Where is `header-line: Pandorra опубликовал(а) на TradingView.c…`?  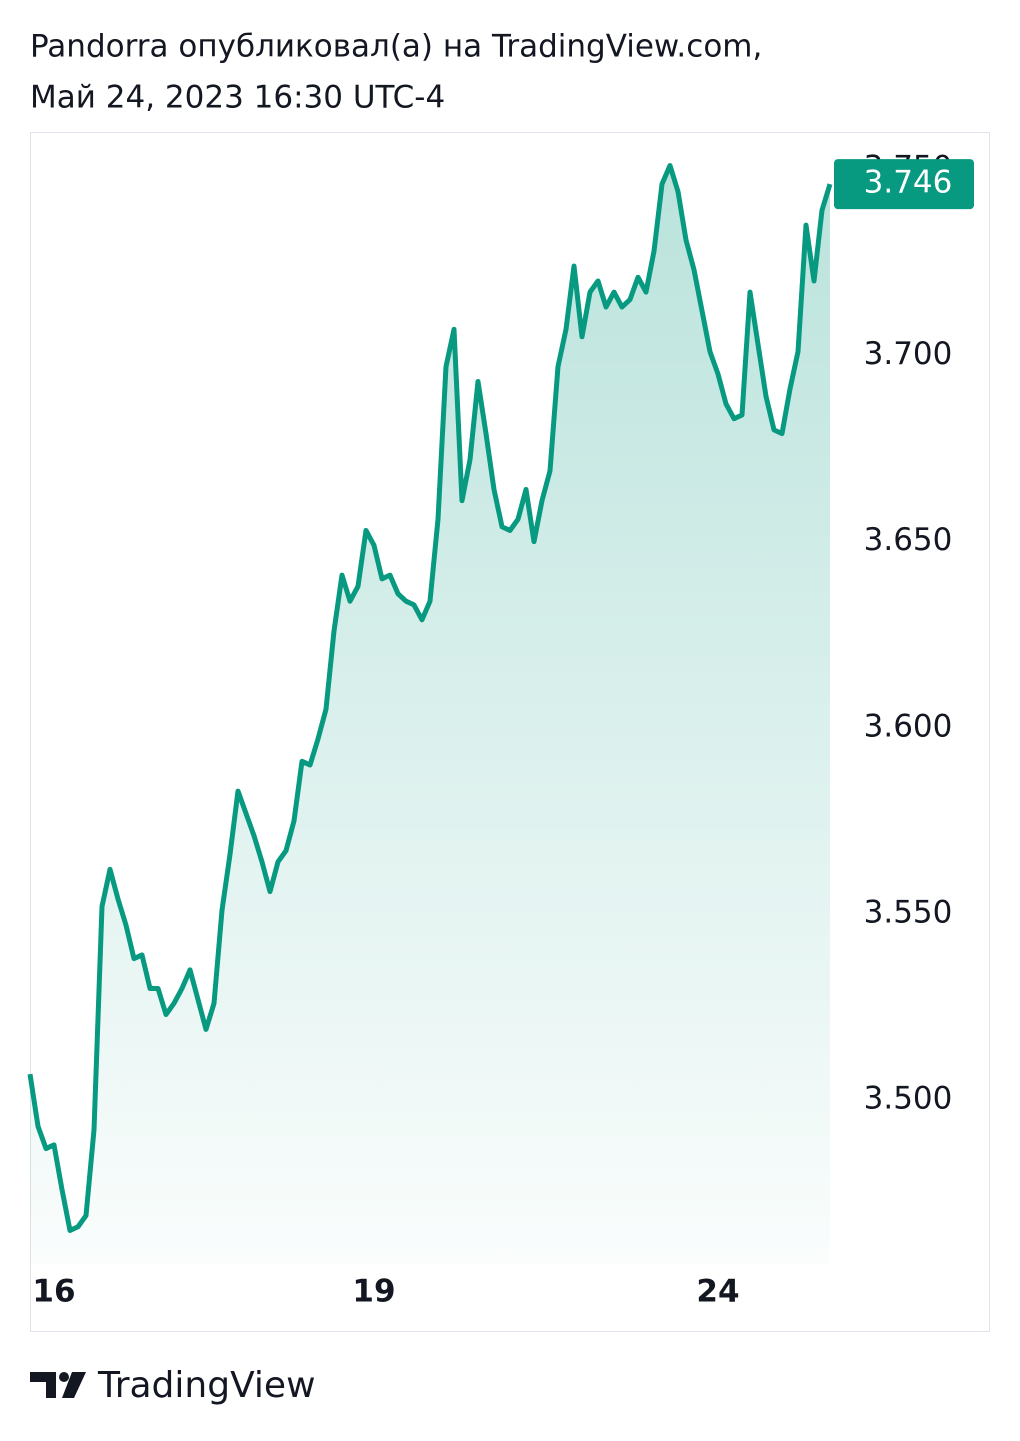 header-line: Pandorra опубликовал(а) на TradingView.c… is located at coordinates (396, 47).